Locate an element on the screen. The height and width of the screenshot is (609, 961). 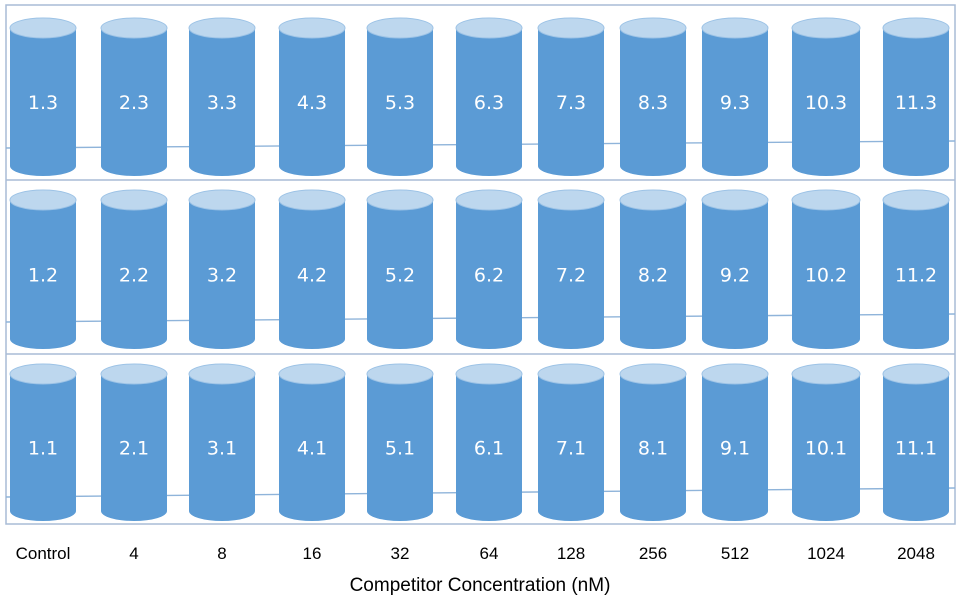
tube: 6.1 is located at coordinates (489, 442).